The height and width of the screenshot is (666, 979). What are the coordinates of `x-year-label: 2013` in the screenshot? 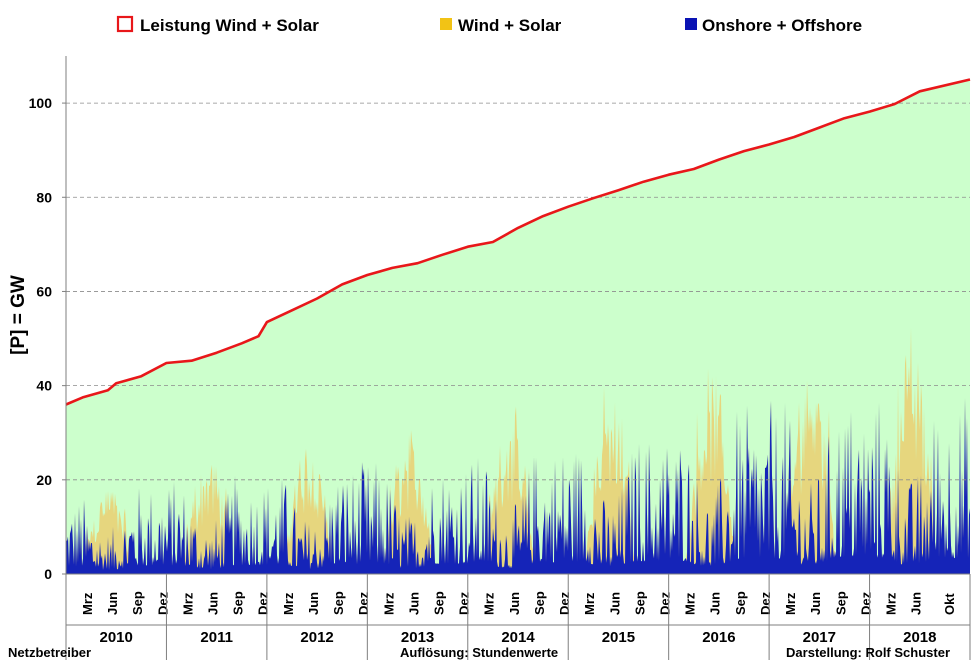 It's located at (417, 637).